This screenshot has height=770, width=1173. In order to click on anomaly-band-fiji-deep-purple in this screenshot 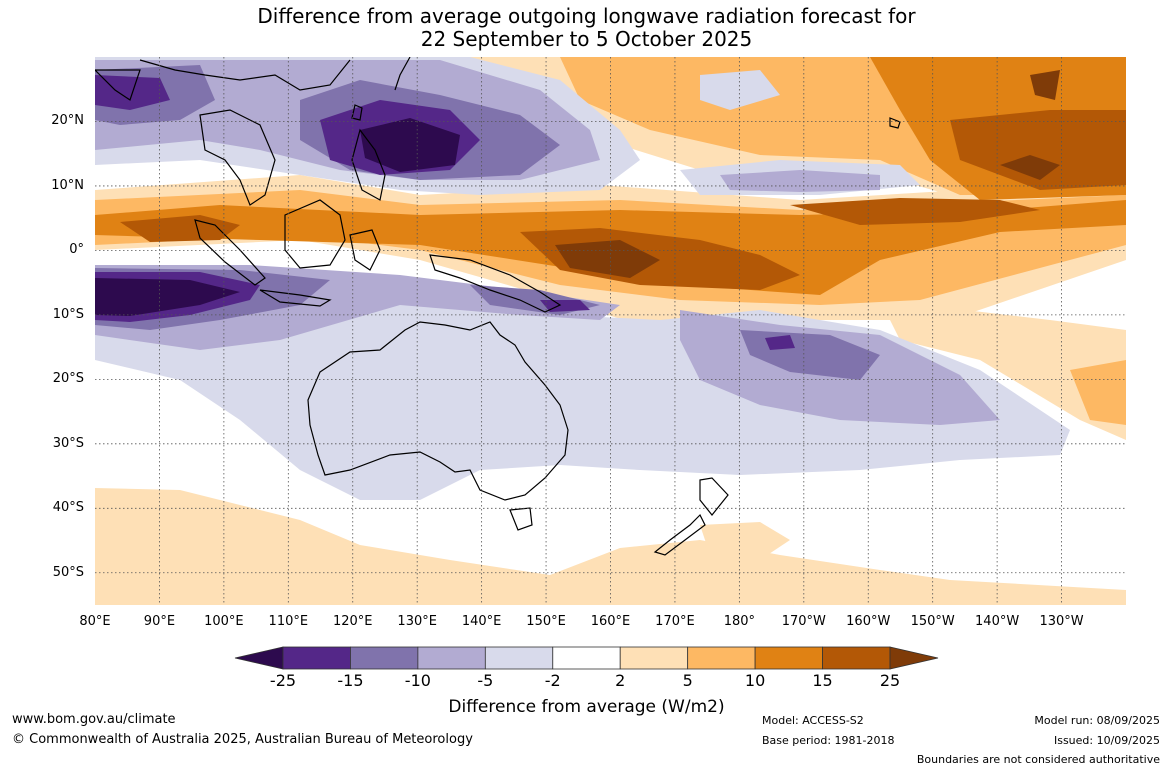, I will do `click(780, 342)`.